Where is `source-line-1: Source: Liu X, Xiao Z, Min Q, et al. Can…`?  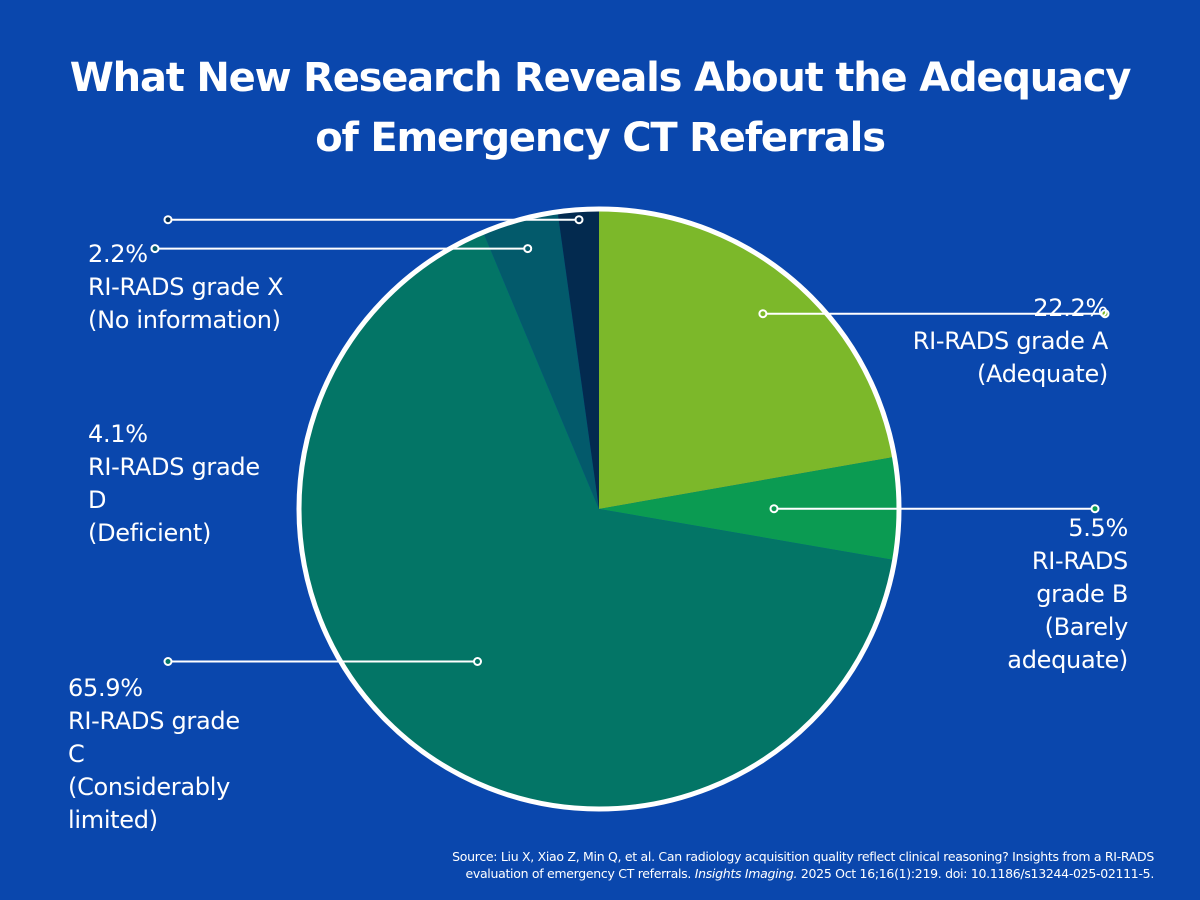 source-line-1: Source: Liu X, Xiao Z, Min Q, et al. Can… is located at coordinates (803, 856).